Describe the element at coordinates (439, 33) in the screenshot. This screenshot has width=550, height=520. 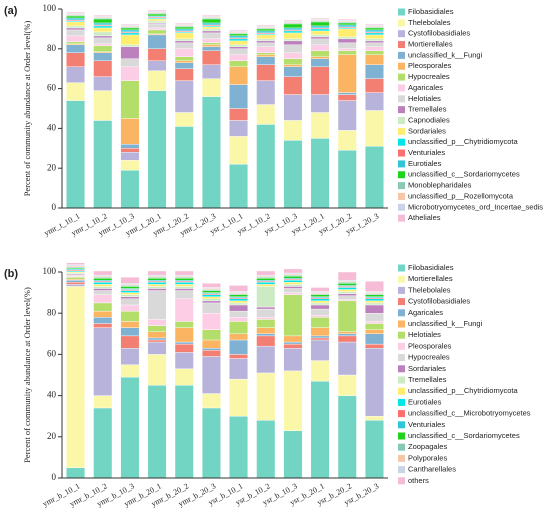
I see `legend-label: Cystofilobasidiales` at that location.